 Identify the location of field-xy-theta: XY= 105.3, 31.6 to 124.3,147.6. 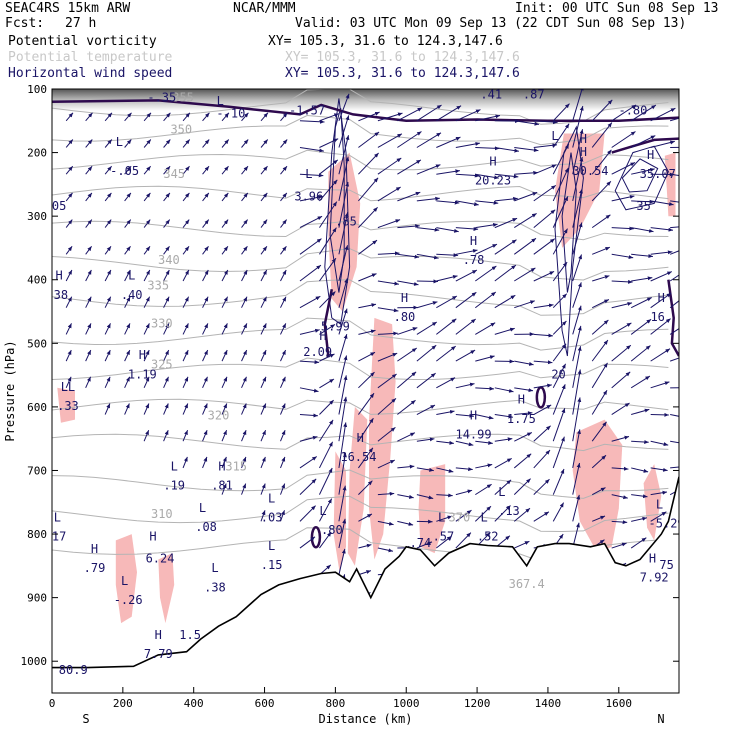
(402, 57).